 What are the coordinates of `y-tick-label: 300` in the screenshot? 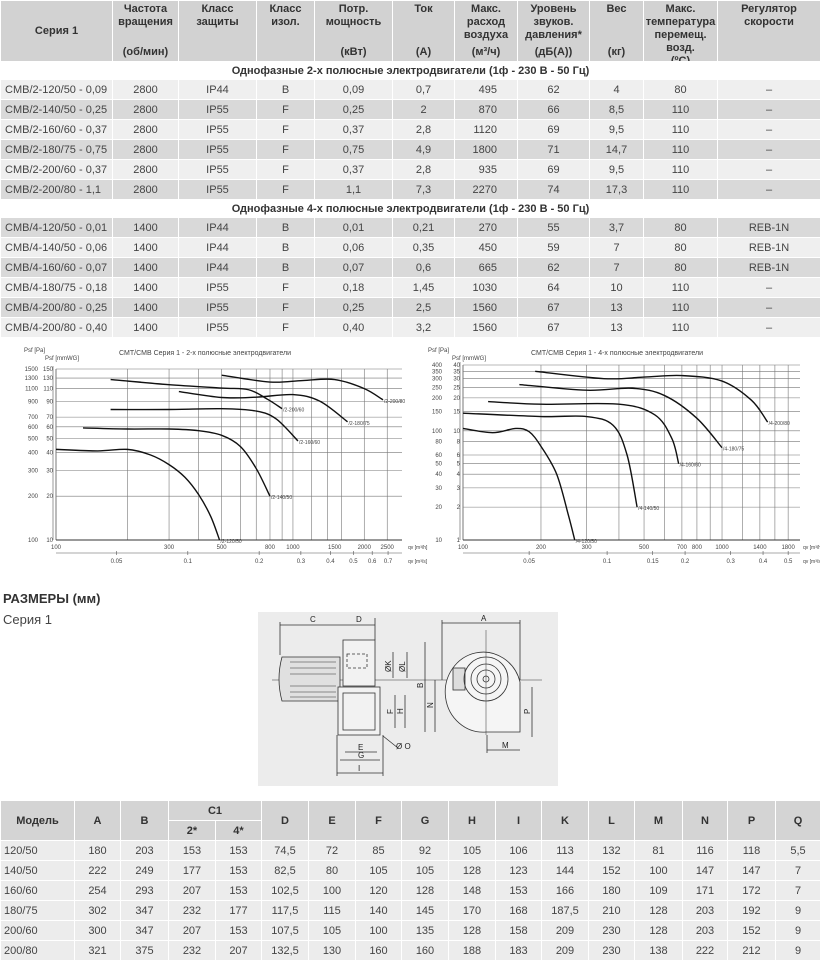 It's located at (437, 380).